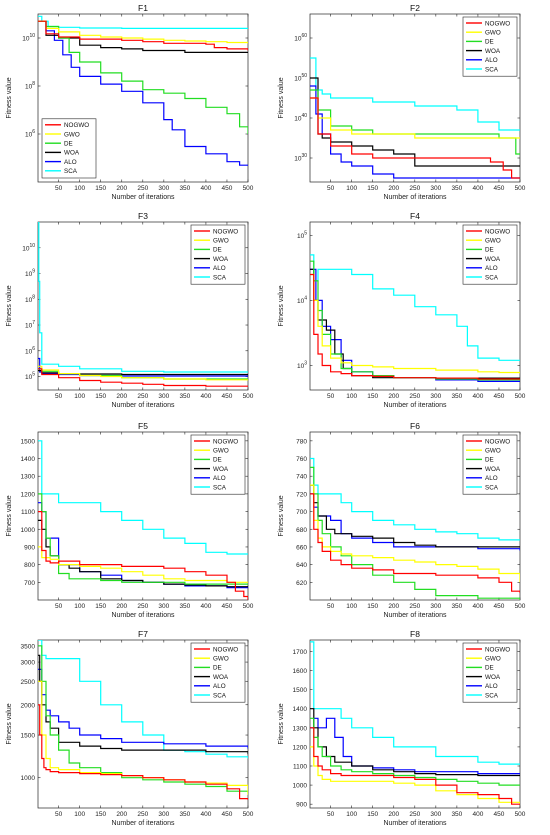 This screenshot has height=835, width=550. I want to click on legend-entry-sca: SCA, so click(492, 277).